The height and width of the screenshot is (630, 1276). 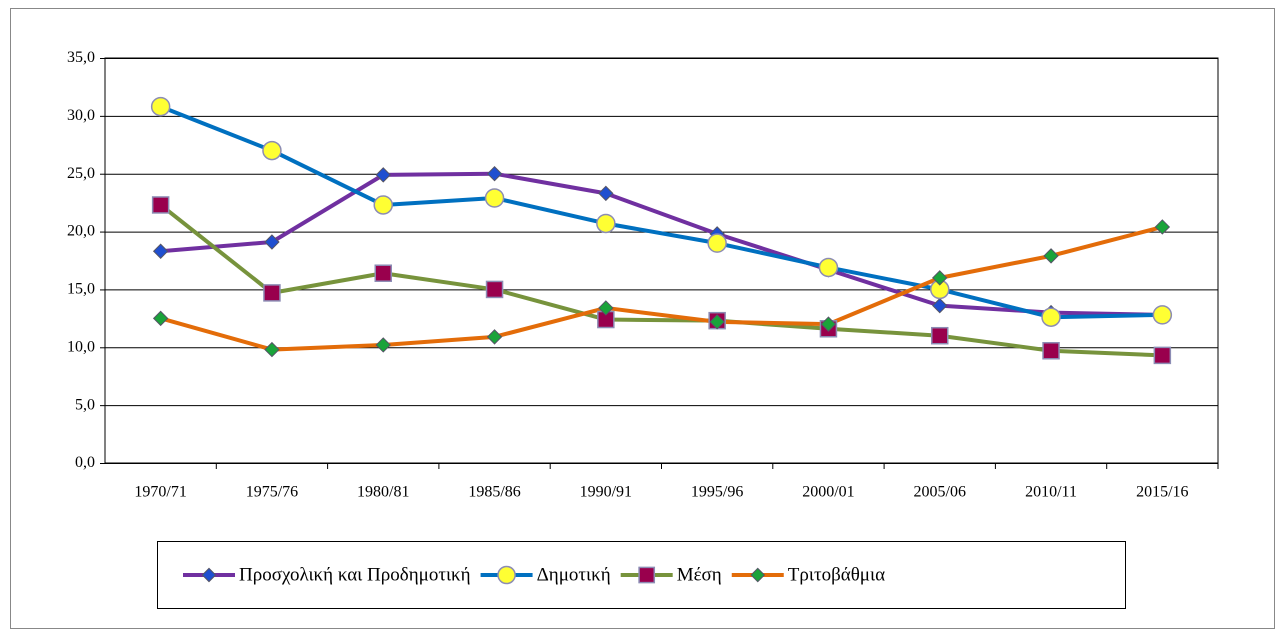 I want to click on y-tick-label: 0,0, so click(x=85, y=462).